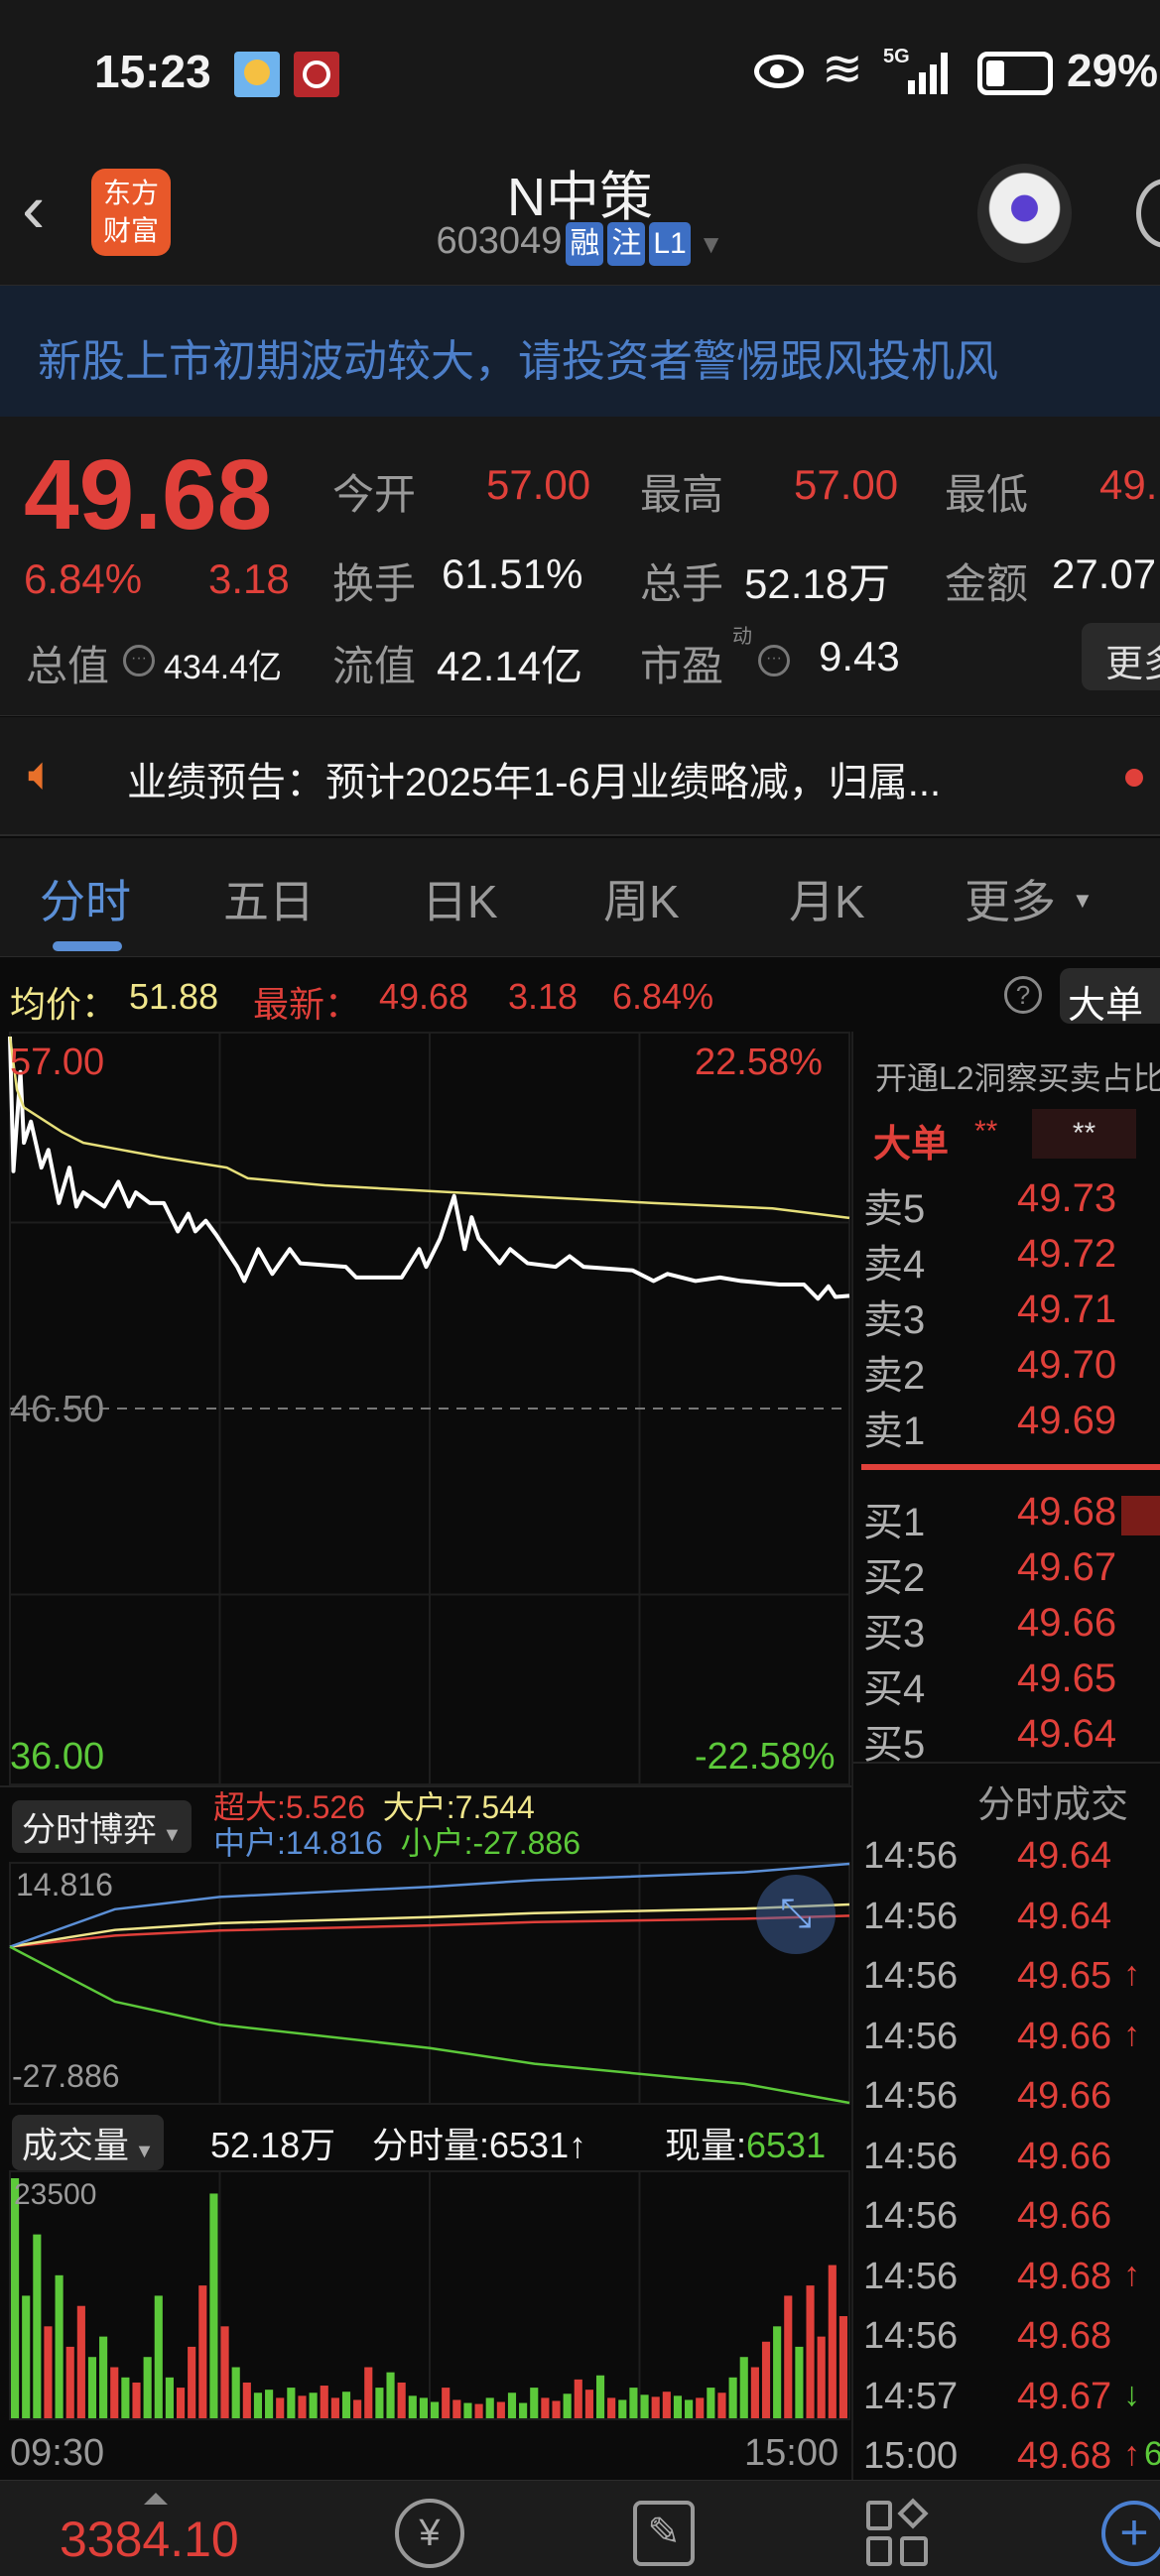 This screenshot has height=2576, width=1160. I want to click on tab-more: 更多, so click(1010, 901).